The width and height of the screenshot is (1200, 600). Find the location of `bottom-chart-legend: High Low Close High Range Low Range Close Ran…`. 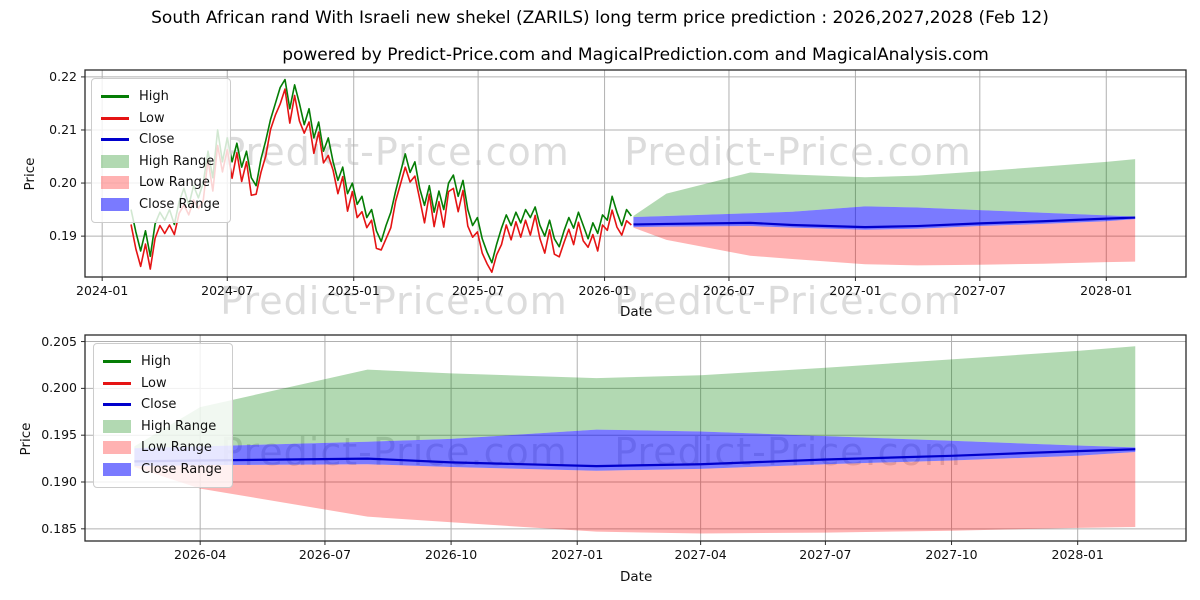

bottom-chart-legend: High Low Close High Range Low Range Close Ran… is located at coordinates (163, 415).